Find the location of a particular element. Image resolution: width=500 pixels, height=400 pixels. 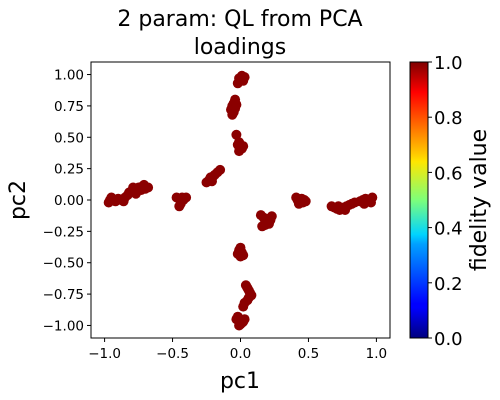

y-tick-label-6: −0.50 is located at coordinates (63, 264).